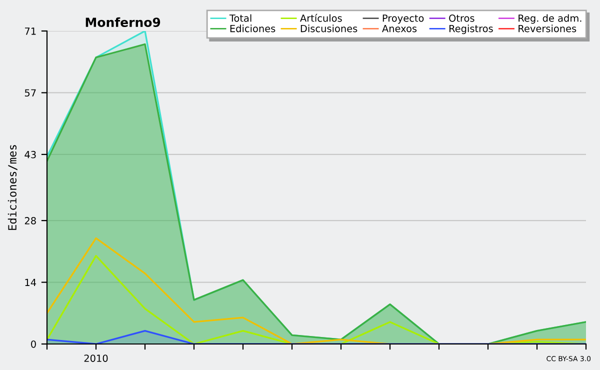  Describe the element at coordinates (403, 19) in the screenshot. I see `legend-label: Proyecto` at that location.